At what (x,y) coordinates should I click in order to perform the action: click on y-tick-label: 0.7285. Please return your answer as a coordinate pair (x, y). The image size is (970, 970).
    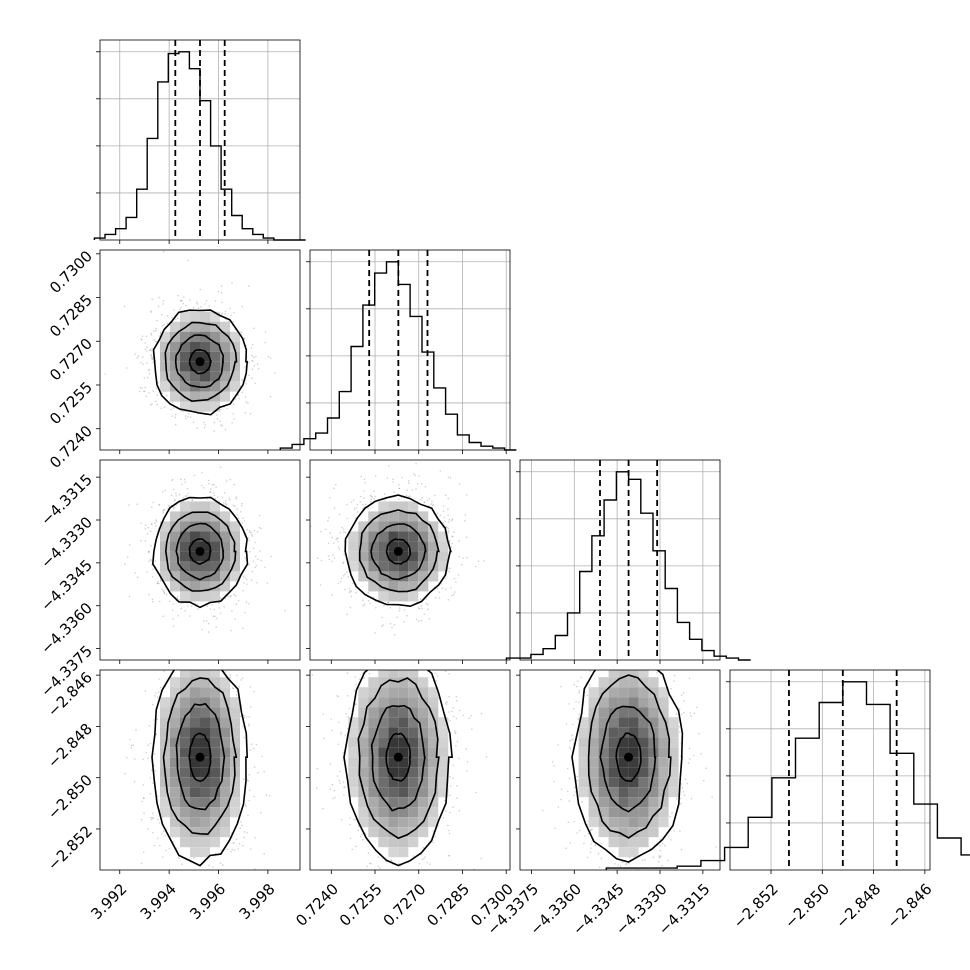
    Looking at the image, I should click on (71, 316).